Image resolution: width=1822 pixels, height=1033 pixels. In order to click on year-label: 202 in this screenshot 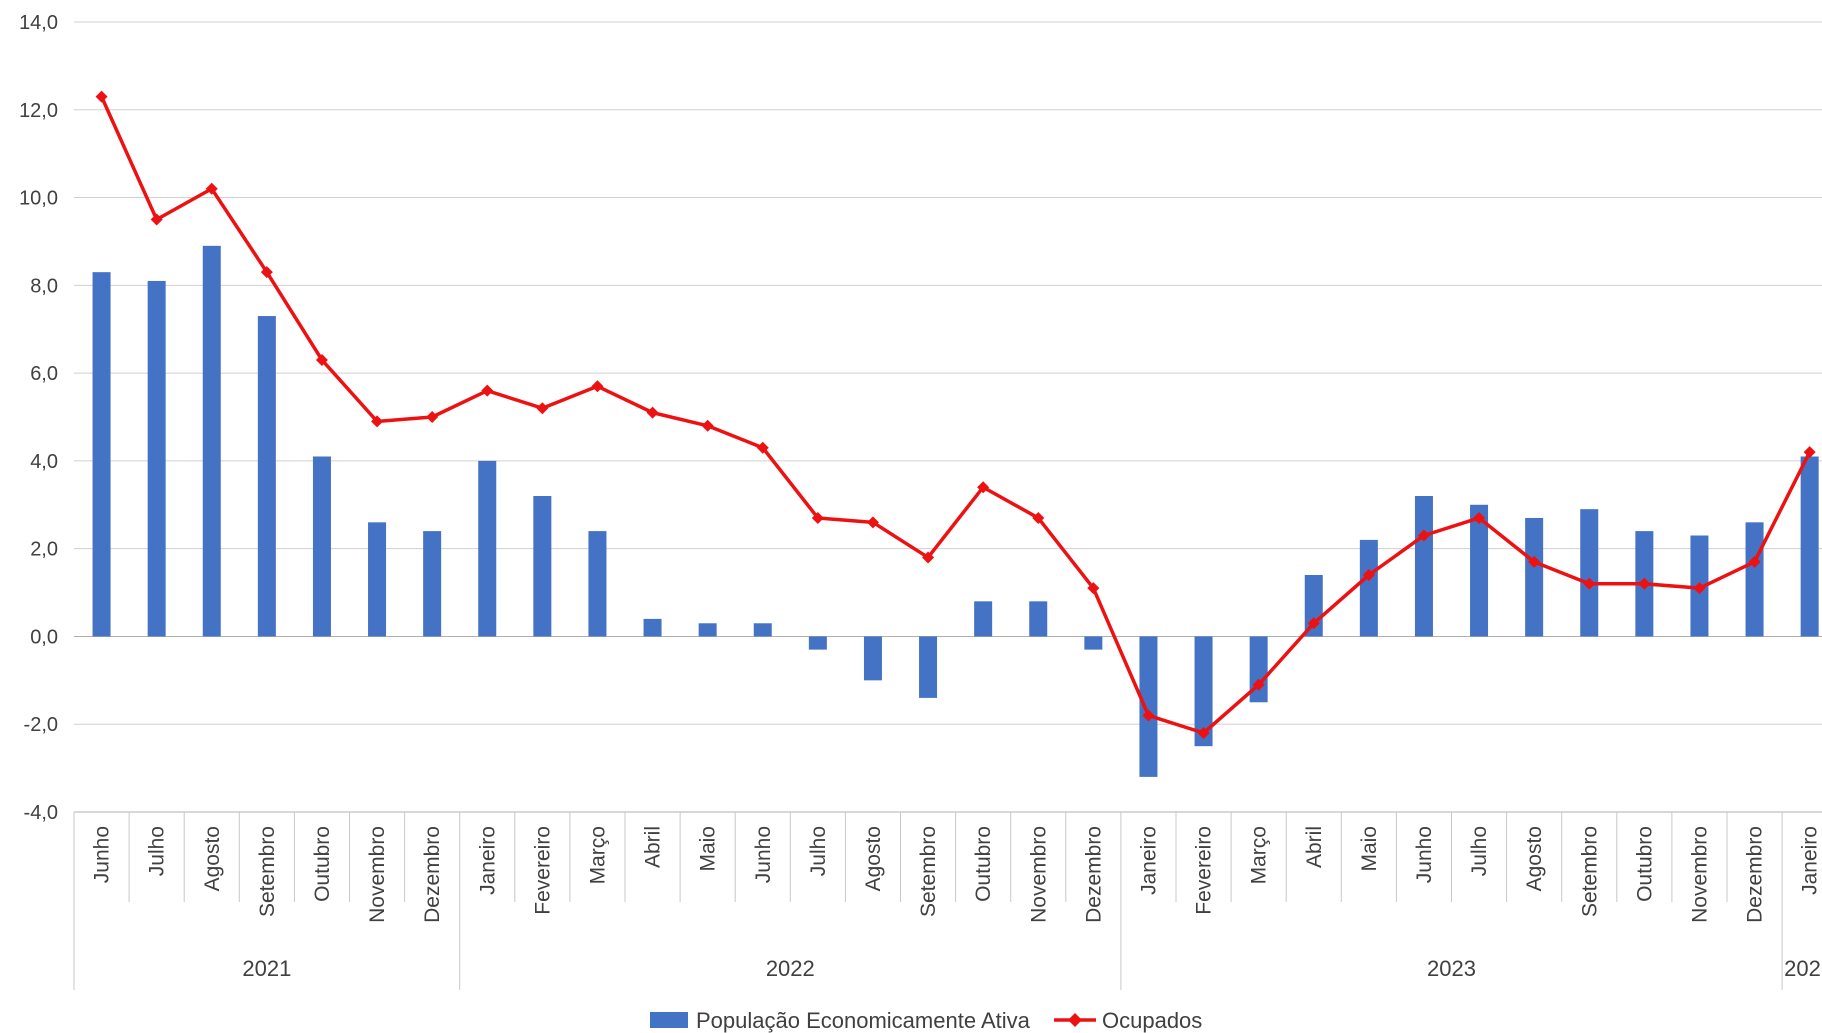, I will do `click(1802, 968)`.